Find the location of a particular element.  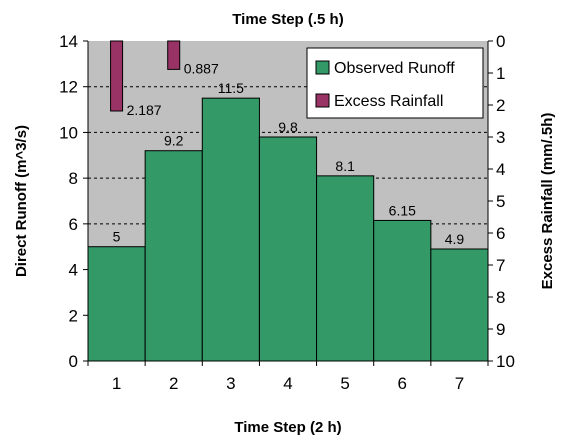

legend-box is located at coordinates (395, 83).